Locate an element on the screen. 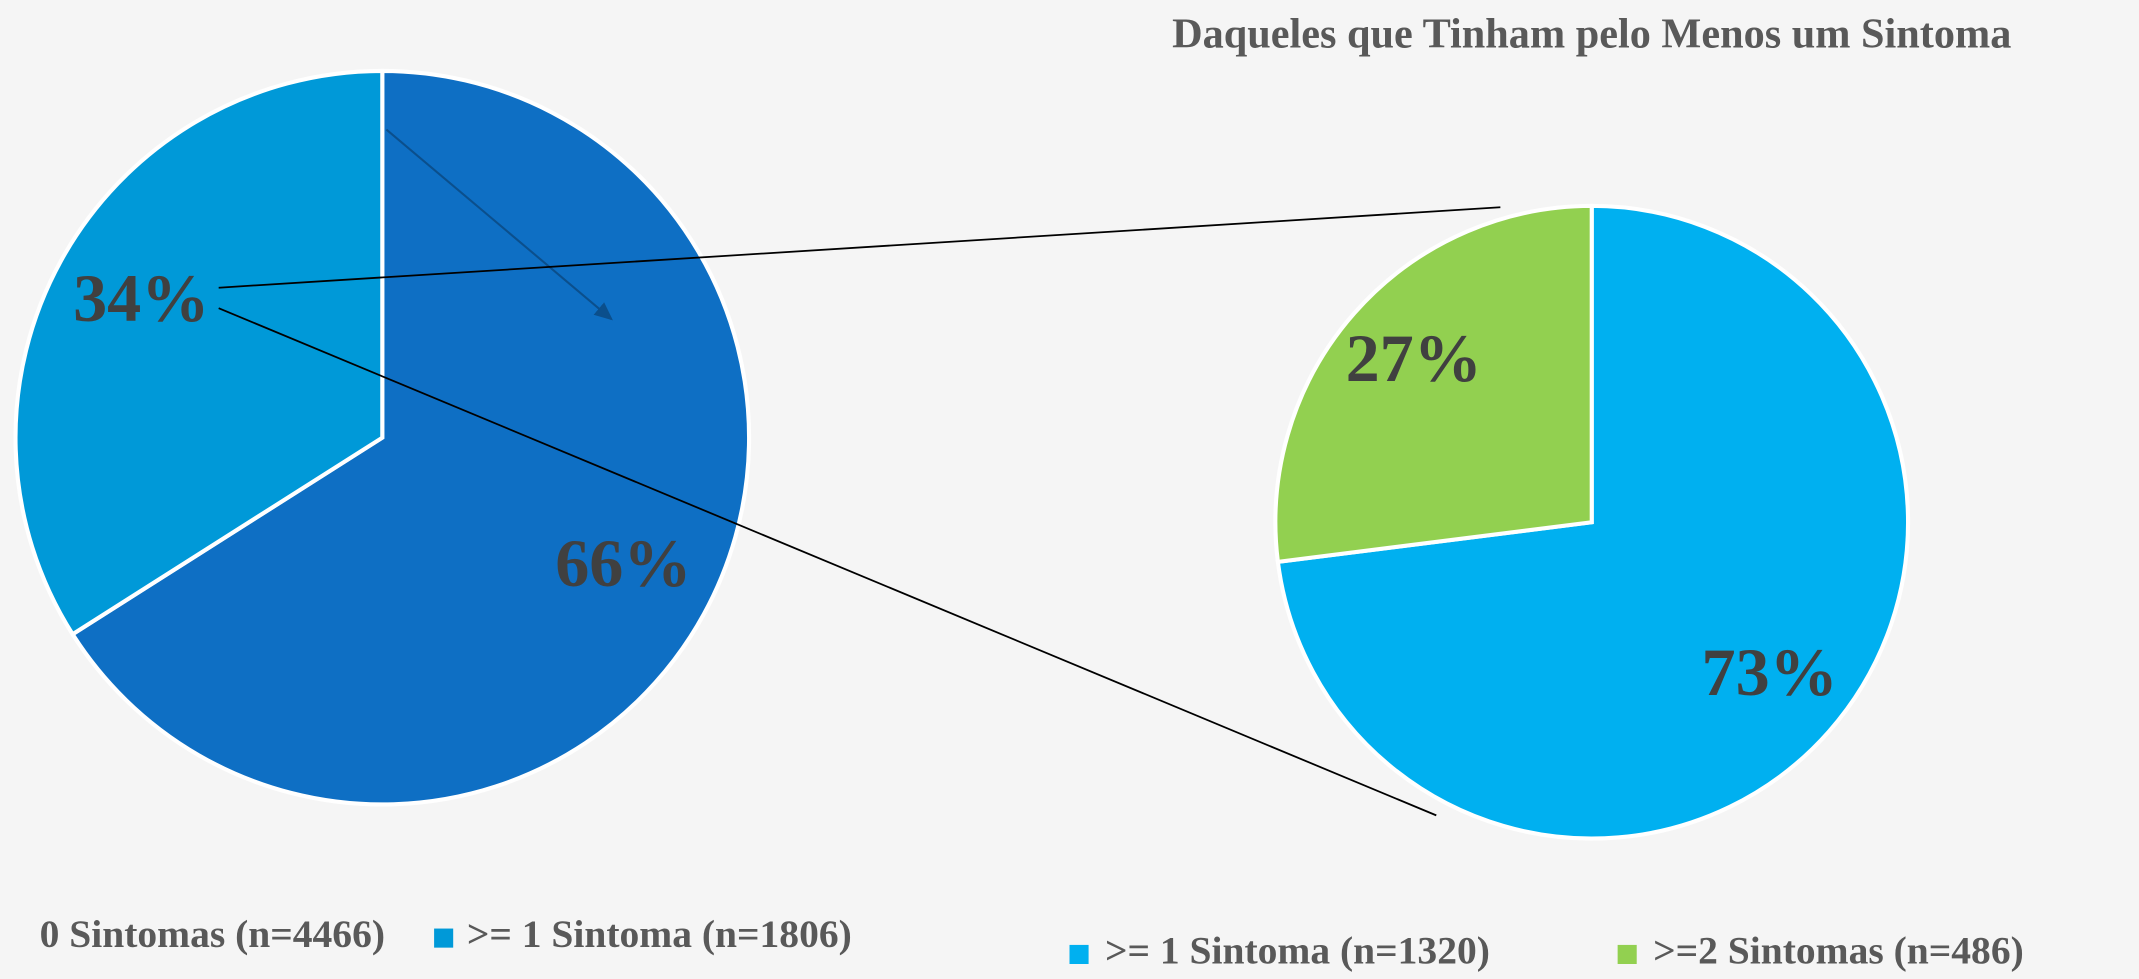  data-label: 66% is located at coordinates (623, 563).